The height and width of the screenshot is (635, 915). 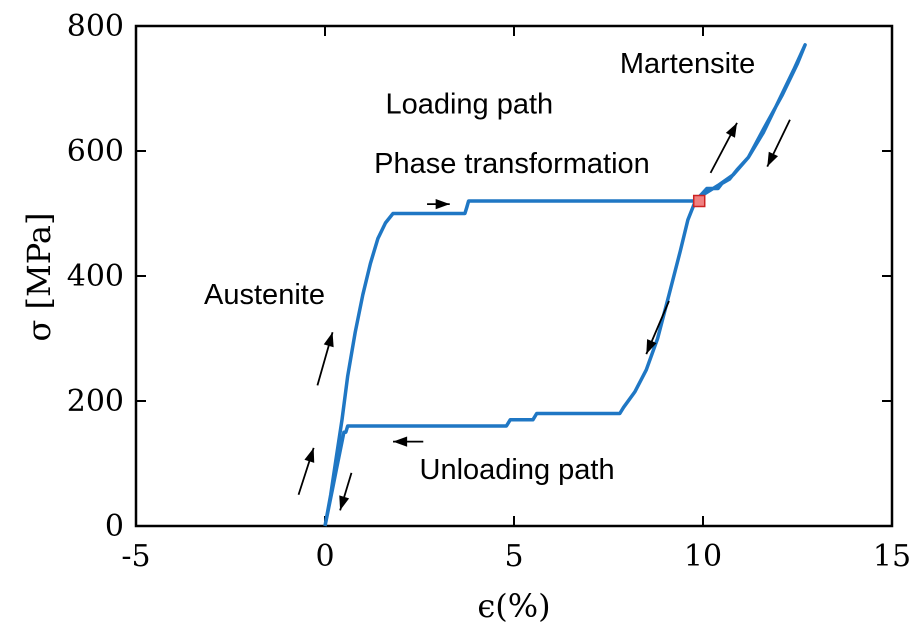 I want to click on y-tick-label: 400, so click(x=95, y=276).